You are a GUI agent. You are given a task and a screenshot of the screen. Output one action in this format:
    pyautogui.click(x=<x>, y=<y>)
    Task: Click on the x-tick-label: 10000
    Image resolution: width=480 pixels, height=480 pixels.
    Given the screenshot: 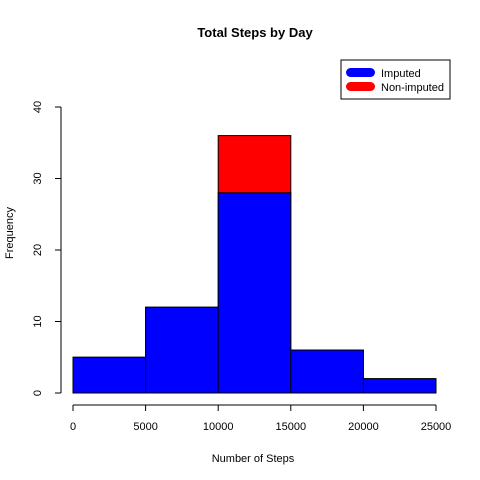 What is the action you would take?
    pyautogui.click(x=218, y=427)
    